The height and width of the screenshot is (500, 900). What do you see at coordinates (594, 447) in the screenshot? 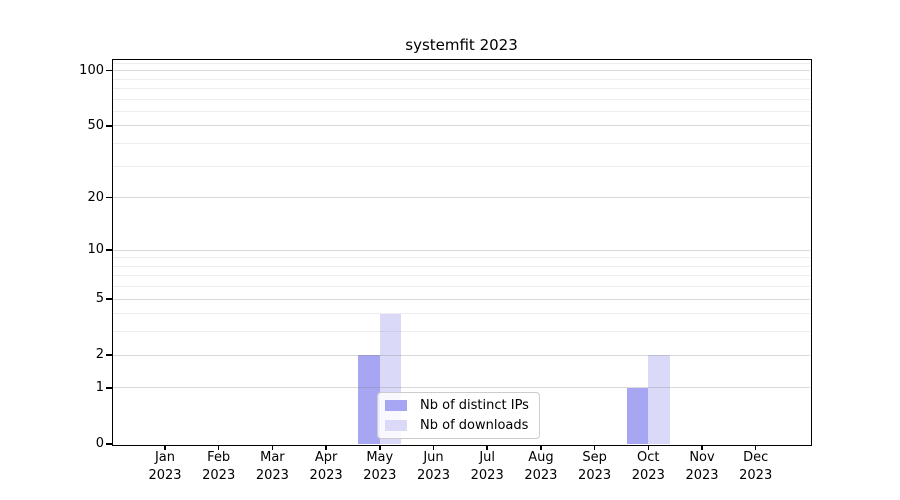
I see `x-tick-mark-sep` at bounding box center [594, 447].